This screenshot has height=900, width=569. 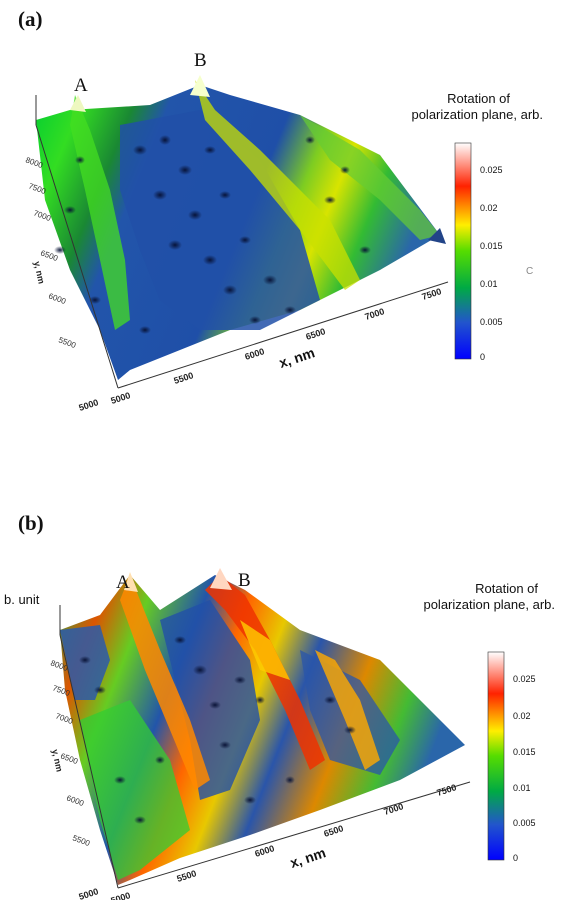 I want to click on panel-label: (a), so click(x=30, y=19).